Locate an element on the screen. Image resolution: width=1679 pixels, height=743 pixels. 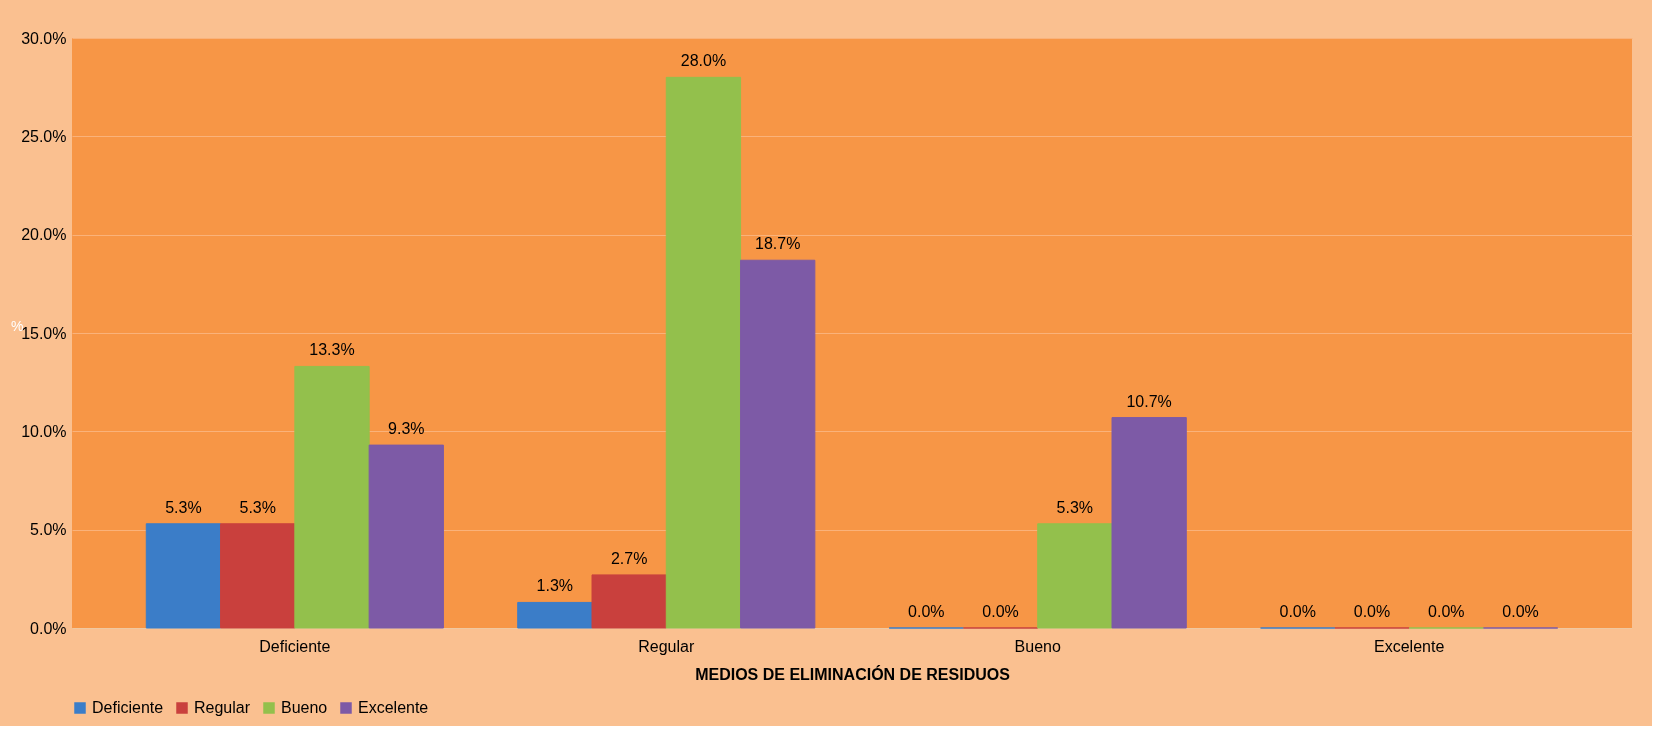
x-tick-label: Bueno is located at coordinates (1037, 646).